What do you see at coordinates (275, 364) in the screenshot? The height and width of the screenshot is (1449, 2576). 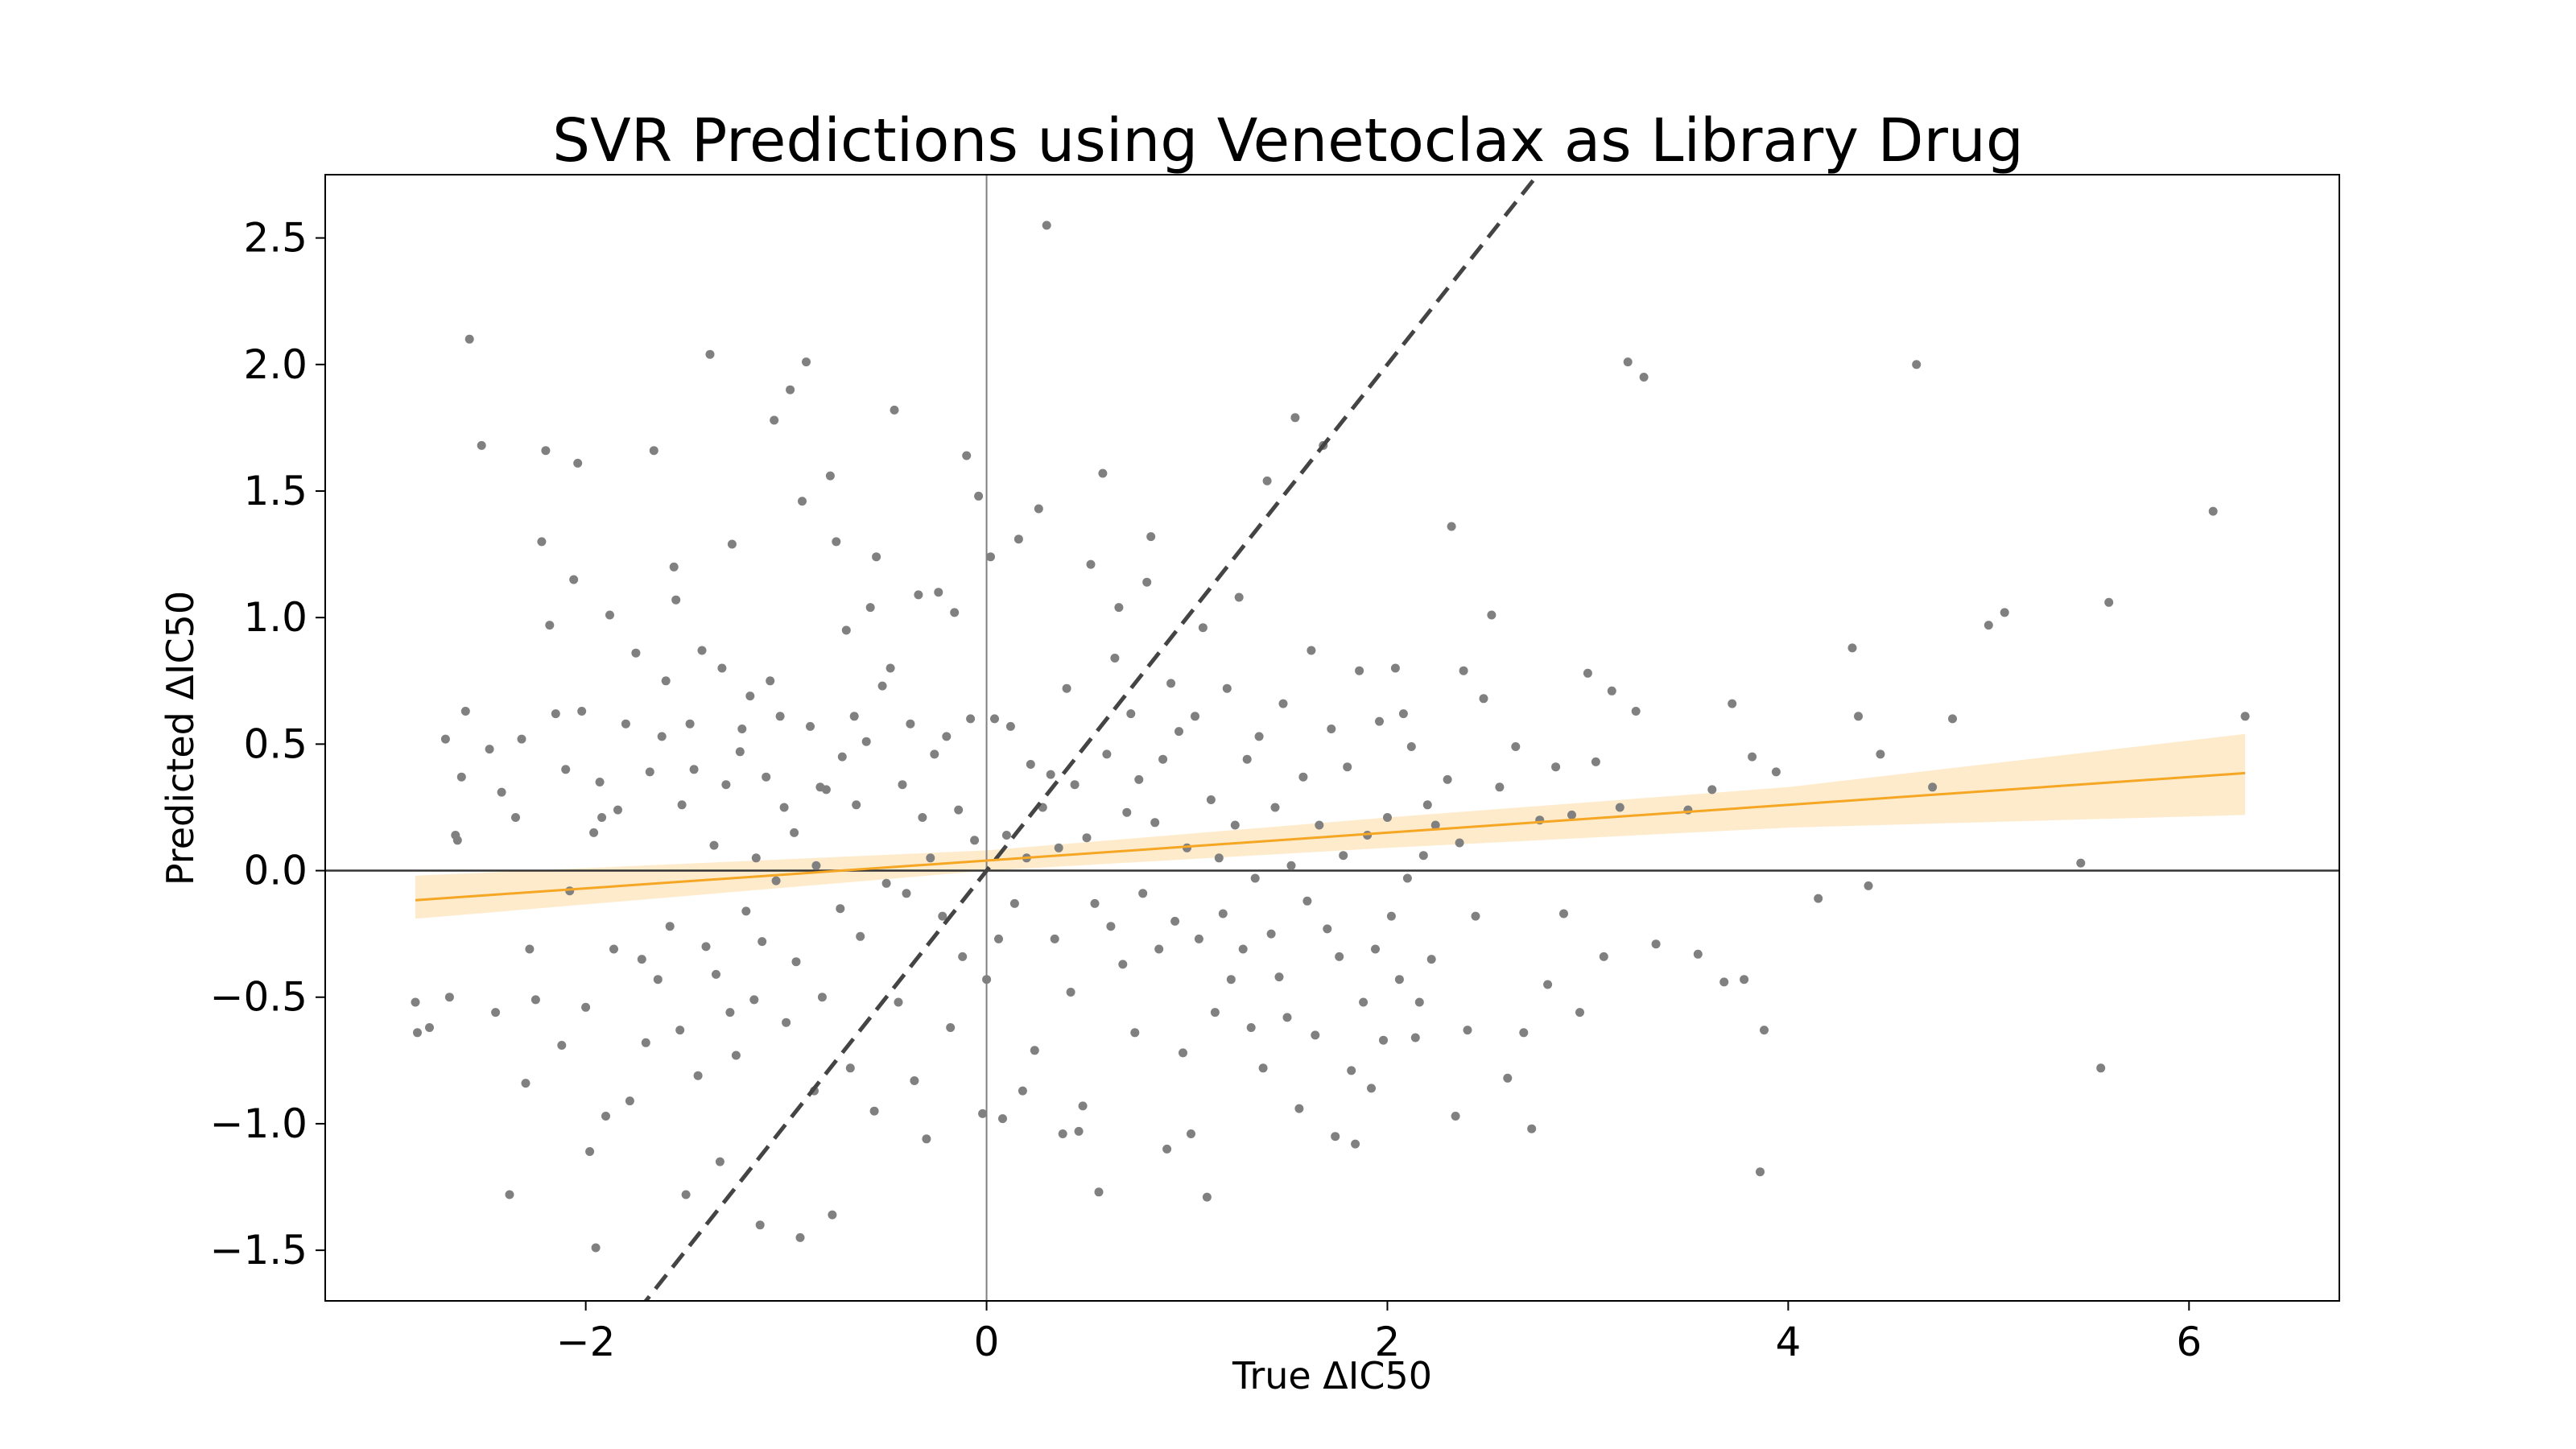 I see `y-tick-label: 2.0` at bounding box center [275, 364].